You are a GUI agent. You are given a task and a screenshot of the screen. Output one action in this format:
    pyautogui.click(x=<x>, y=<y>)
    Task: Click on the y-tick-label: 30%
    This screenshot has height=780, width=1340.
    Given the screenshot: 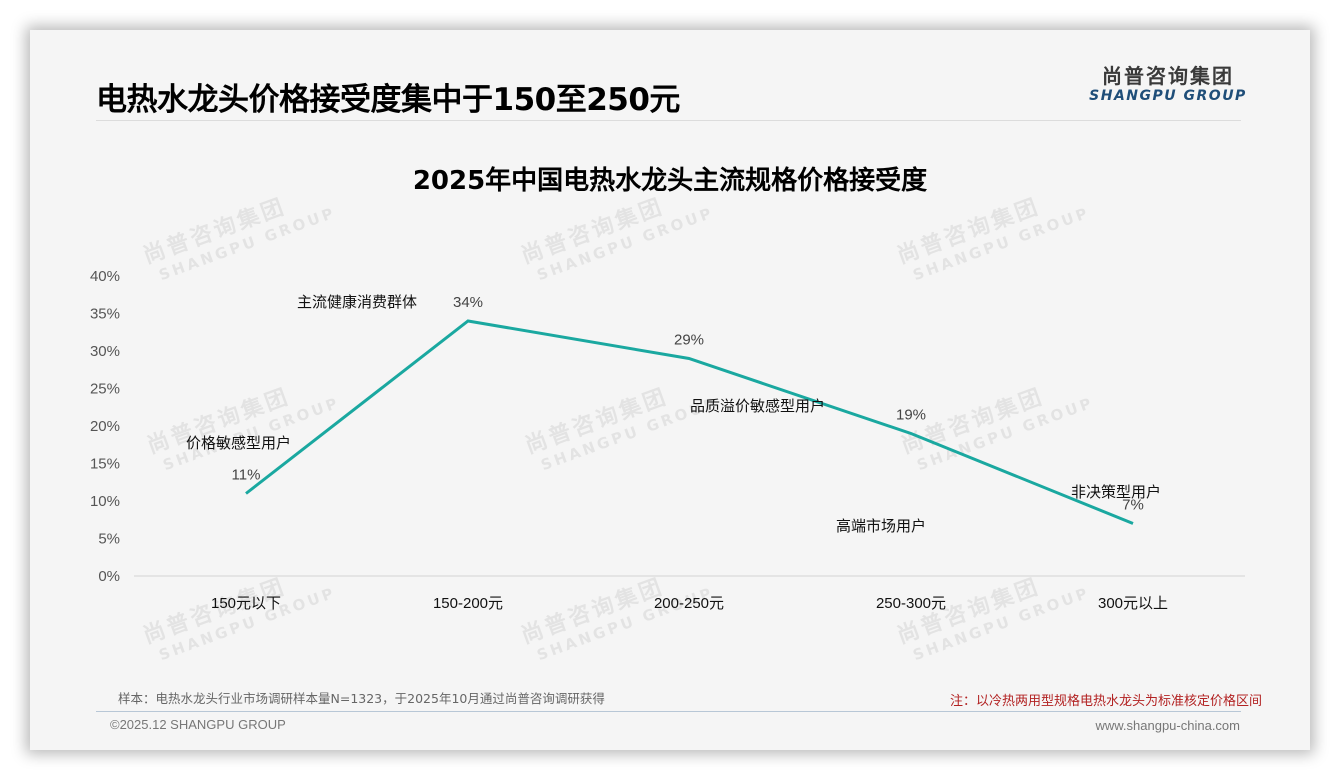 What is the action you would take?
    pyautogui.click(x=105, y=351)
    